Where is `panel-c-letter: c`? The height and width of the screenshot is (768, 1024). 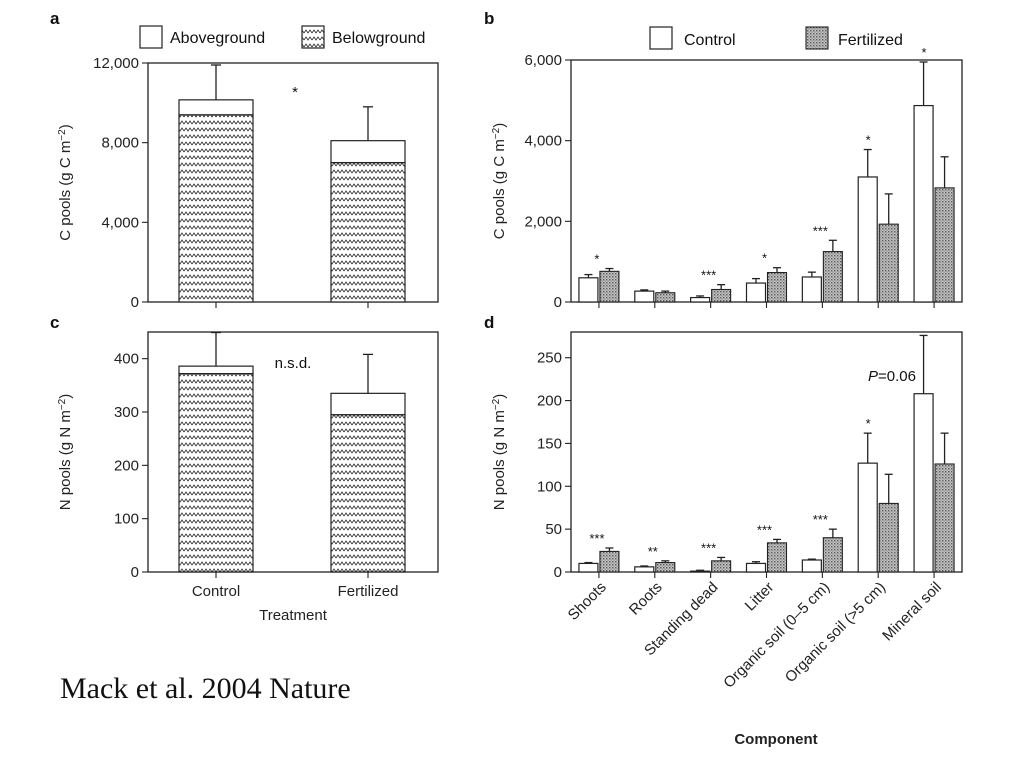 panel-c-letter: c is located at coordinates (54, 322).